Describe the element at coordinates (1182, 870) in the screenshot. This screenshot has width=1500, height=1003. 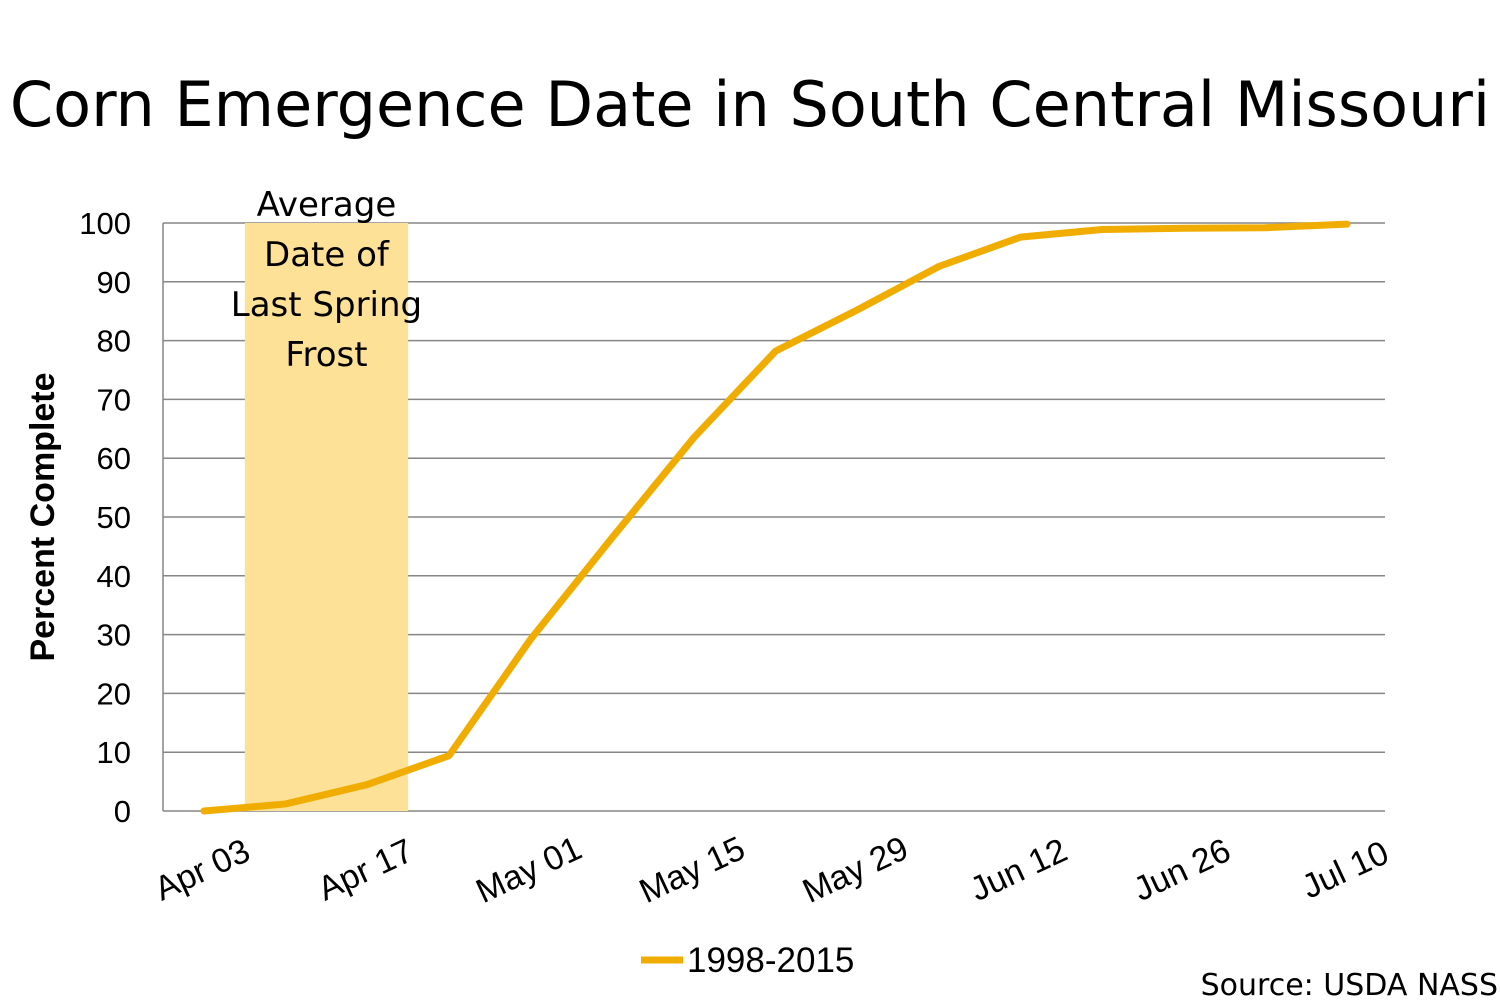
I see `x-tick-label: Jun 26` at that location.